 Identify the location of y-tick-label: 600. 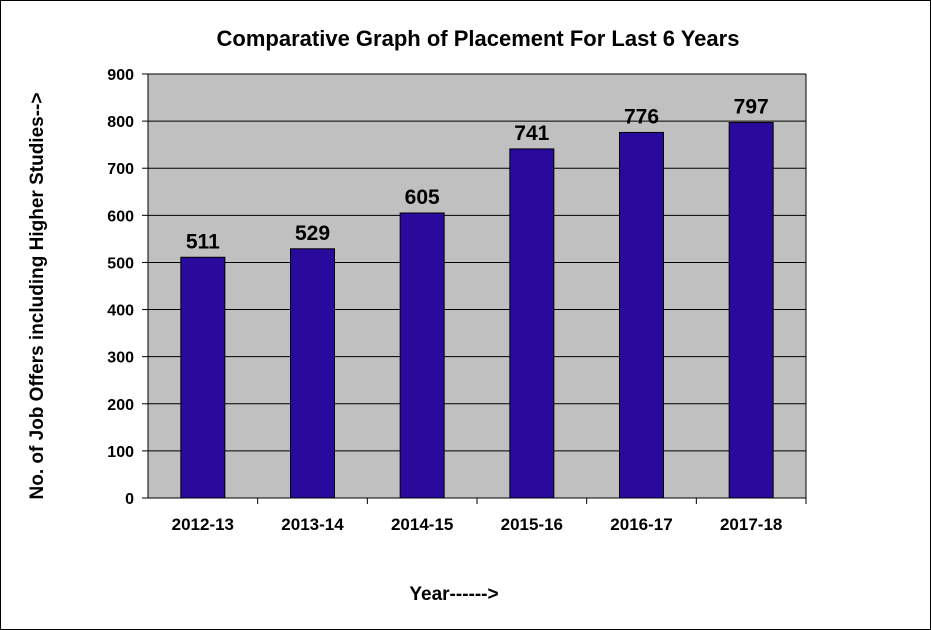
(120, 216).